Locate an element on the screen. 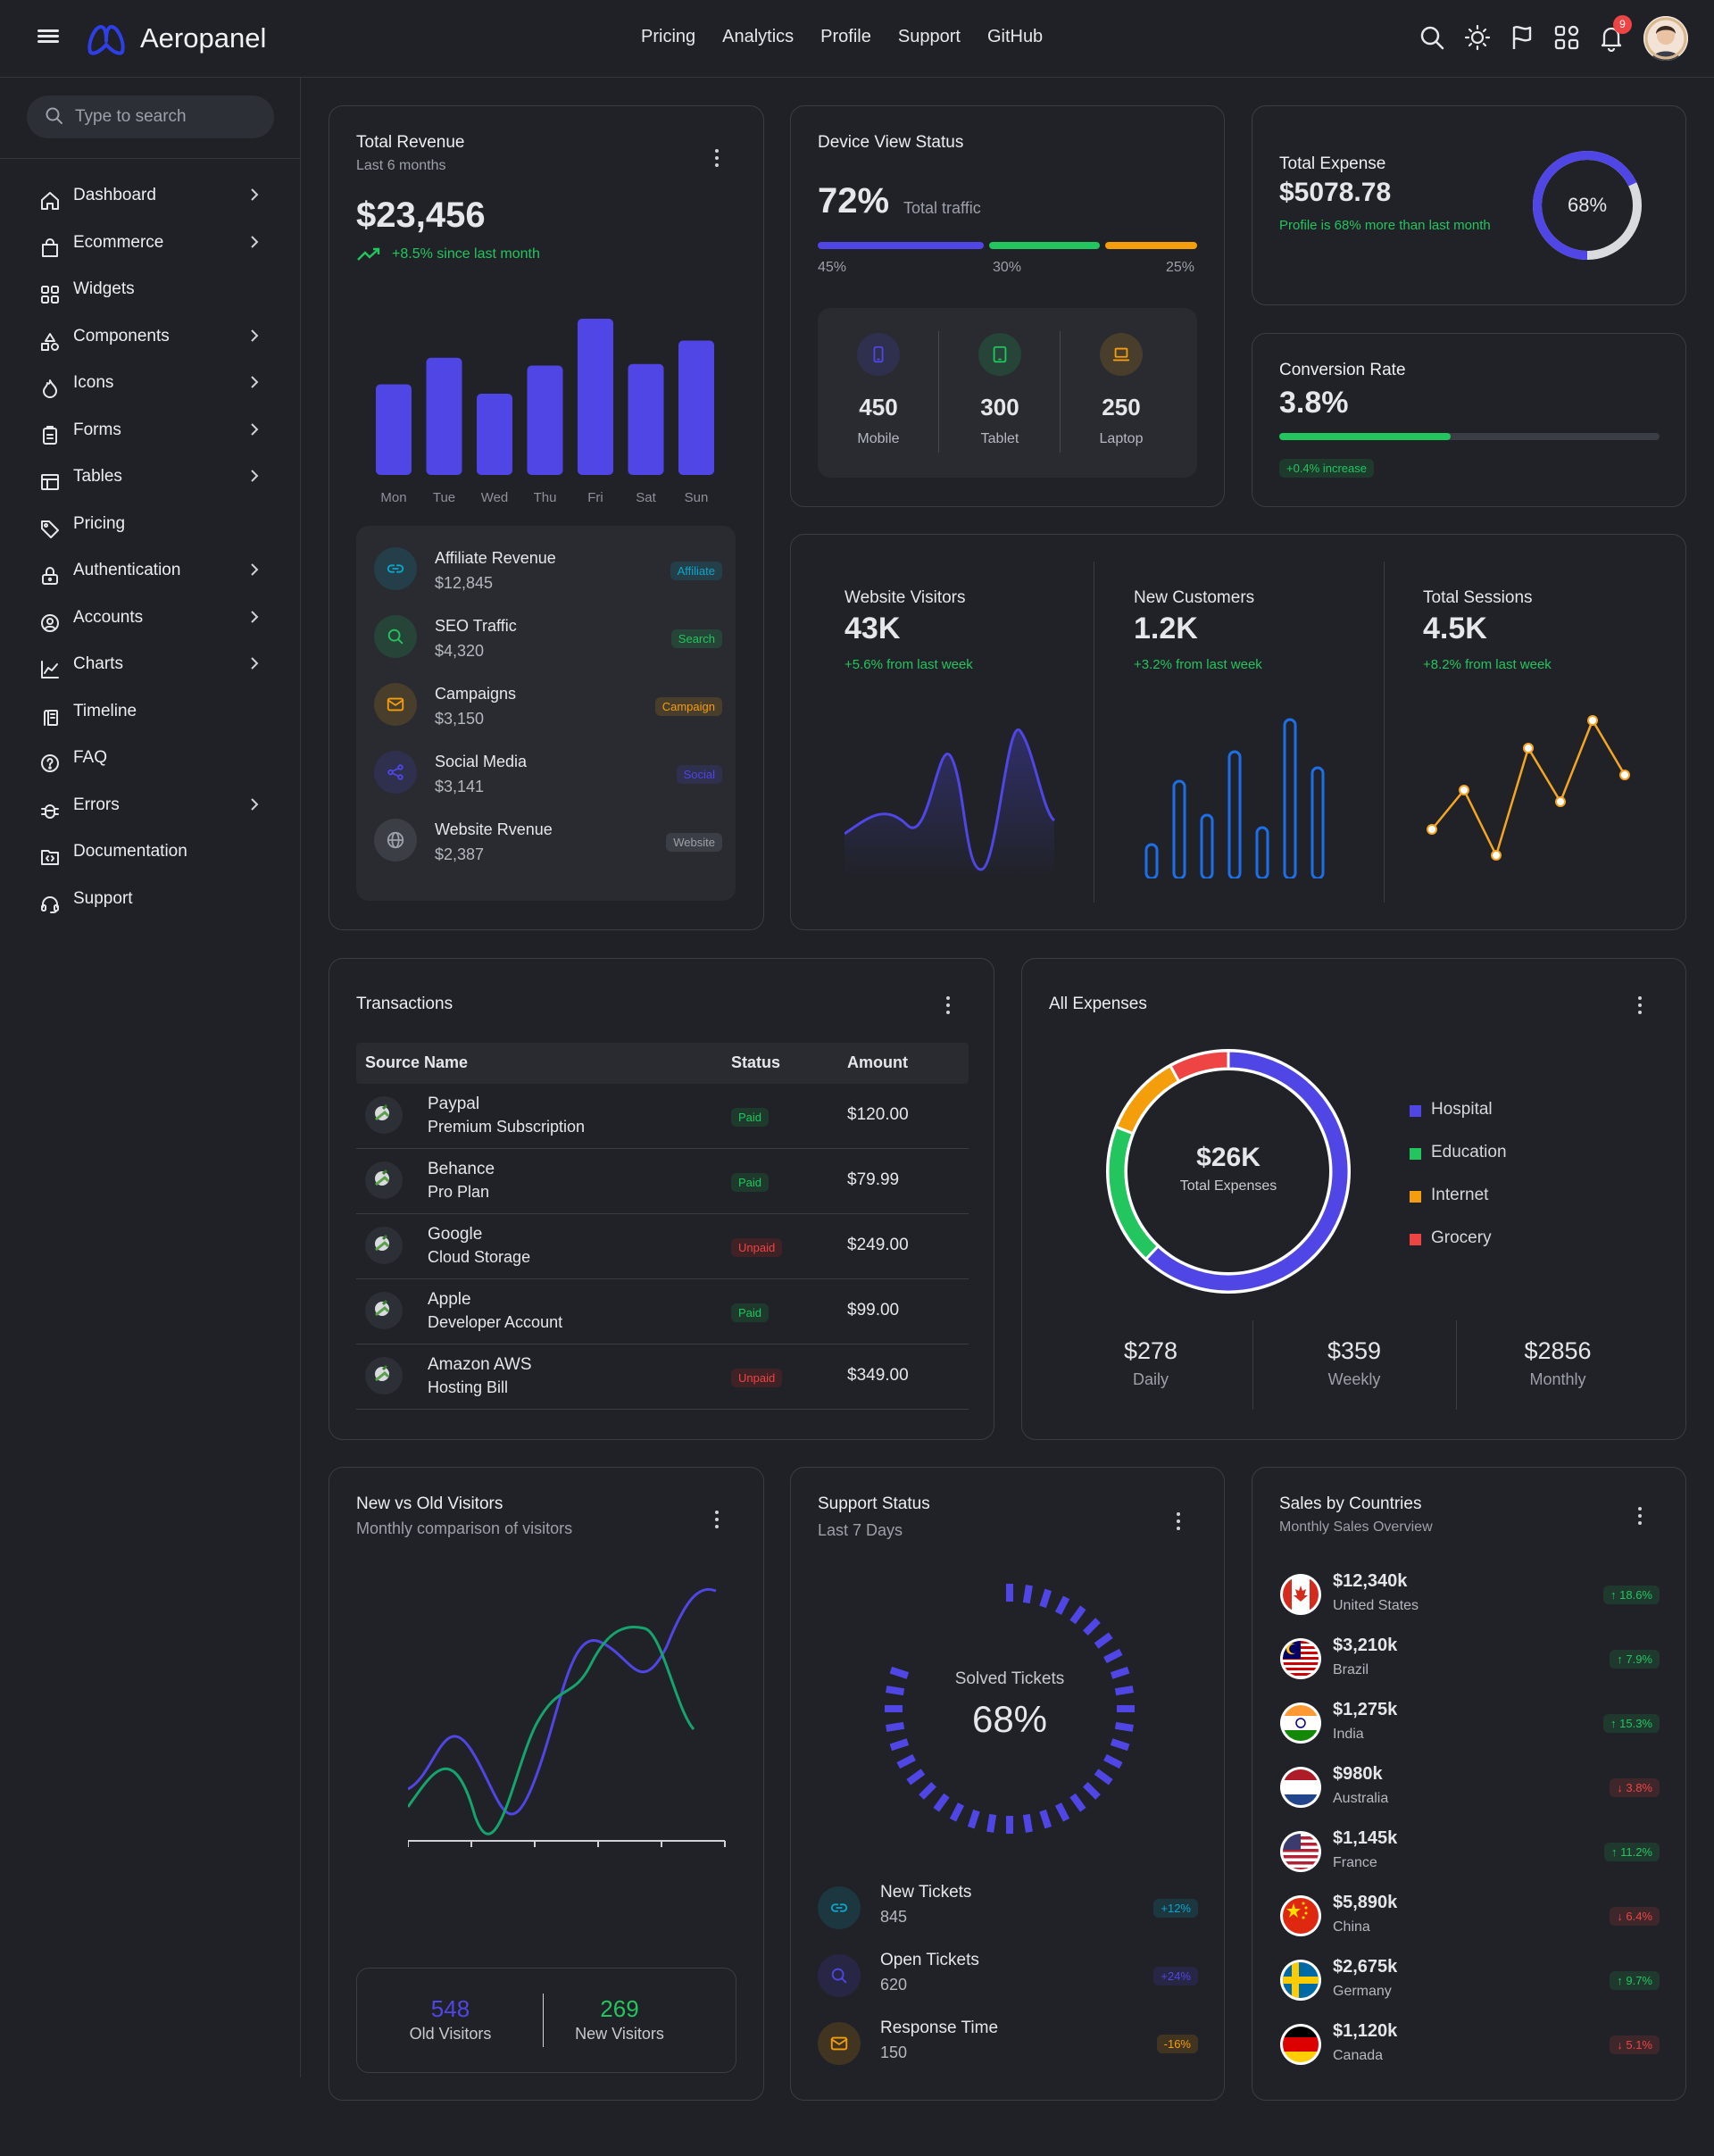 The width and height of the screenshot is (1714, 2156). period-value: $278 is located at coordinates (1150, 1350).